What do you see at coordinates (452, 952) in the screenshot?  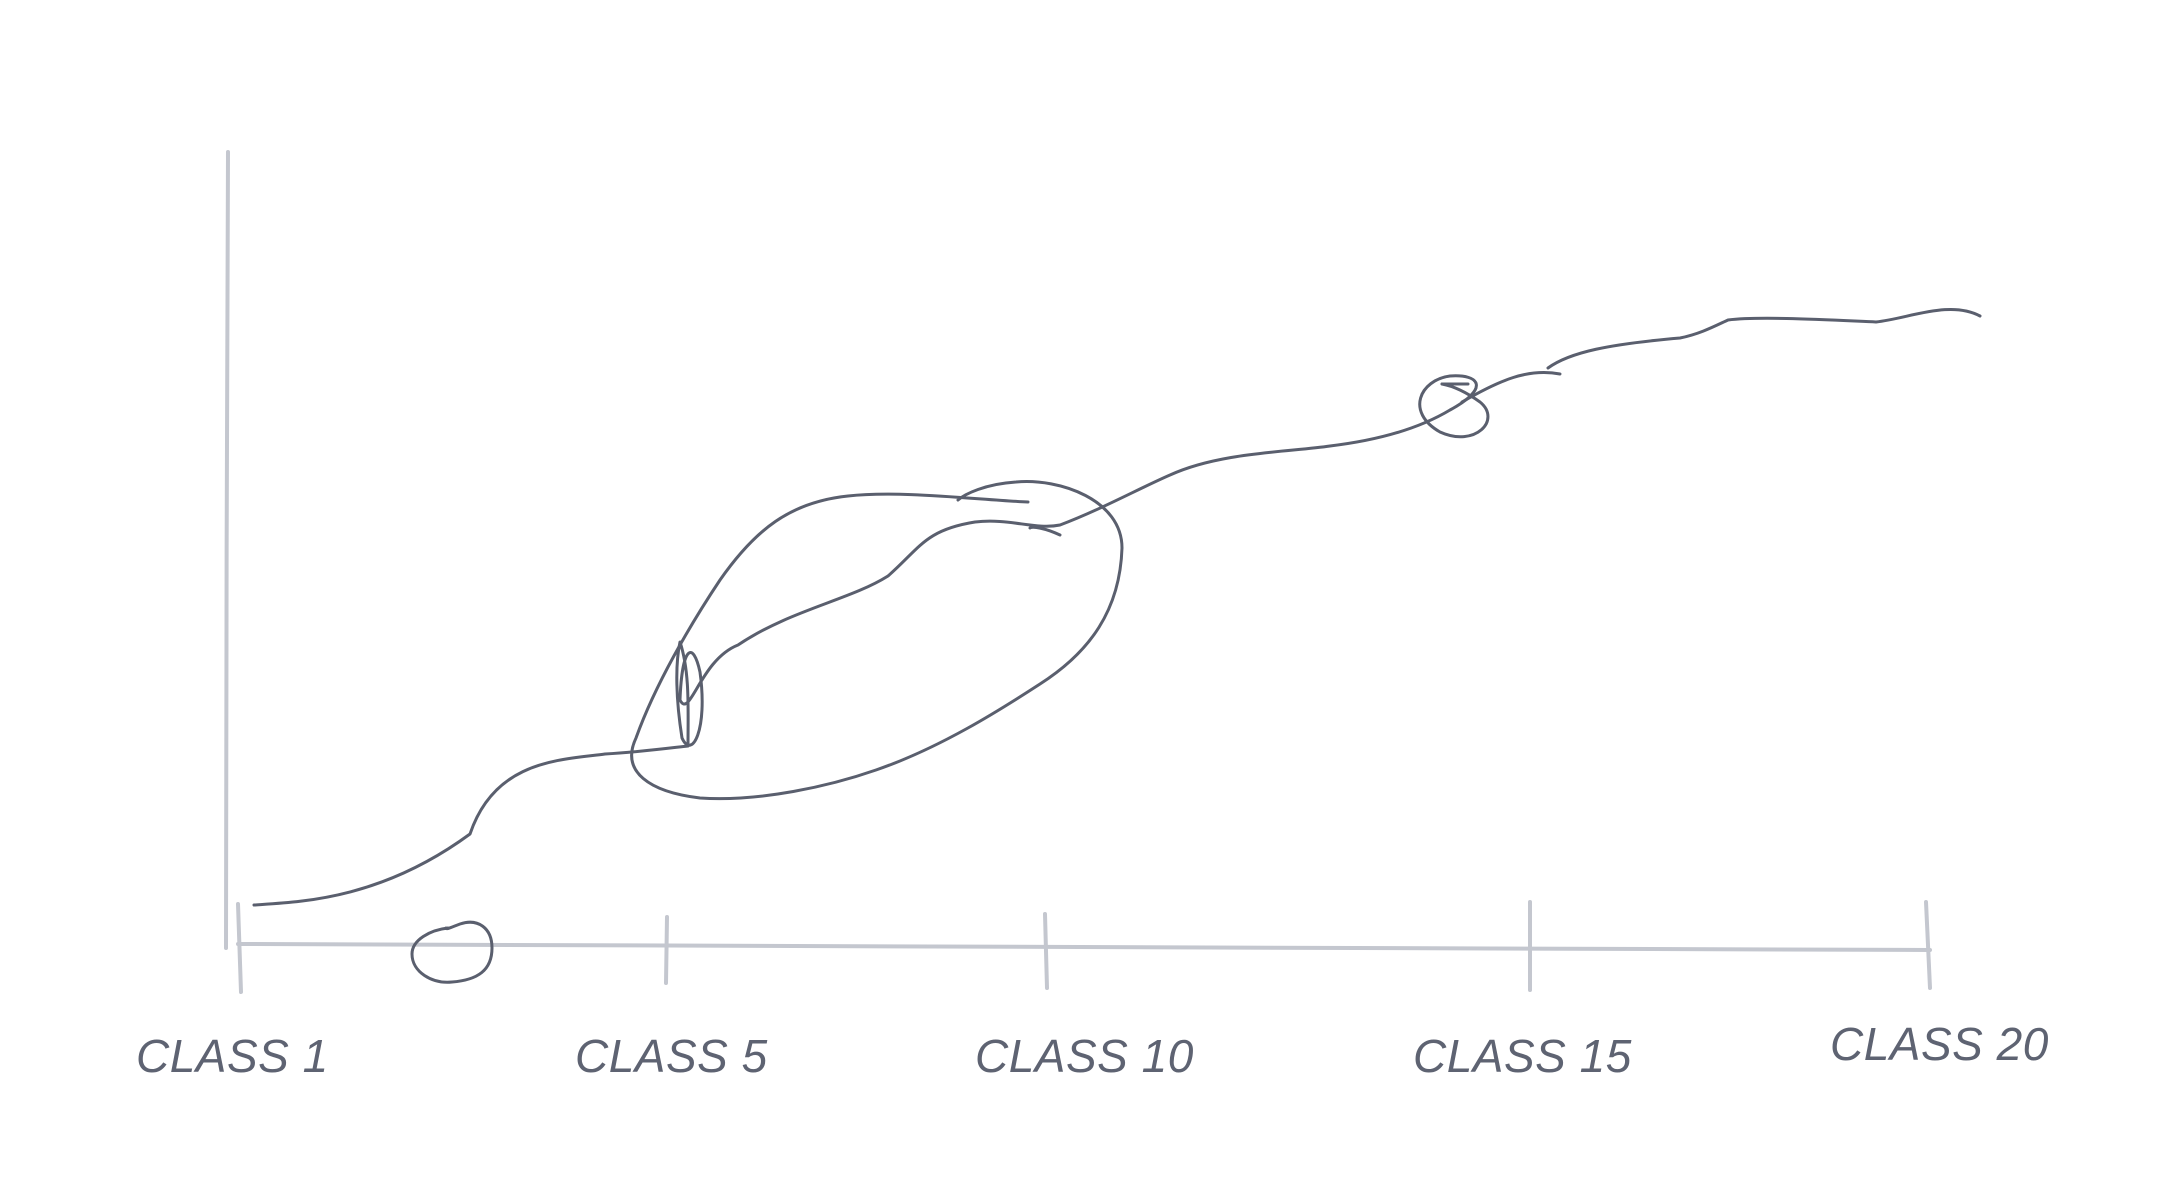 I see `axis-doodle-loop` at bounding box center [452, 952].